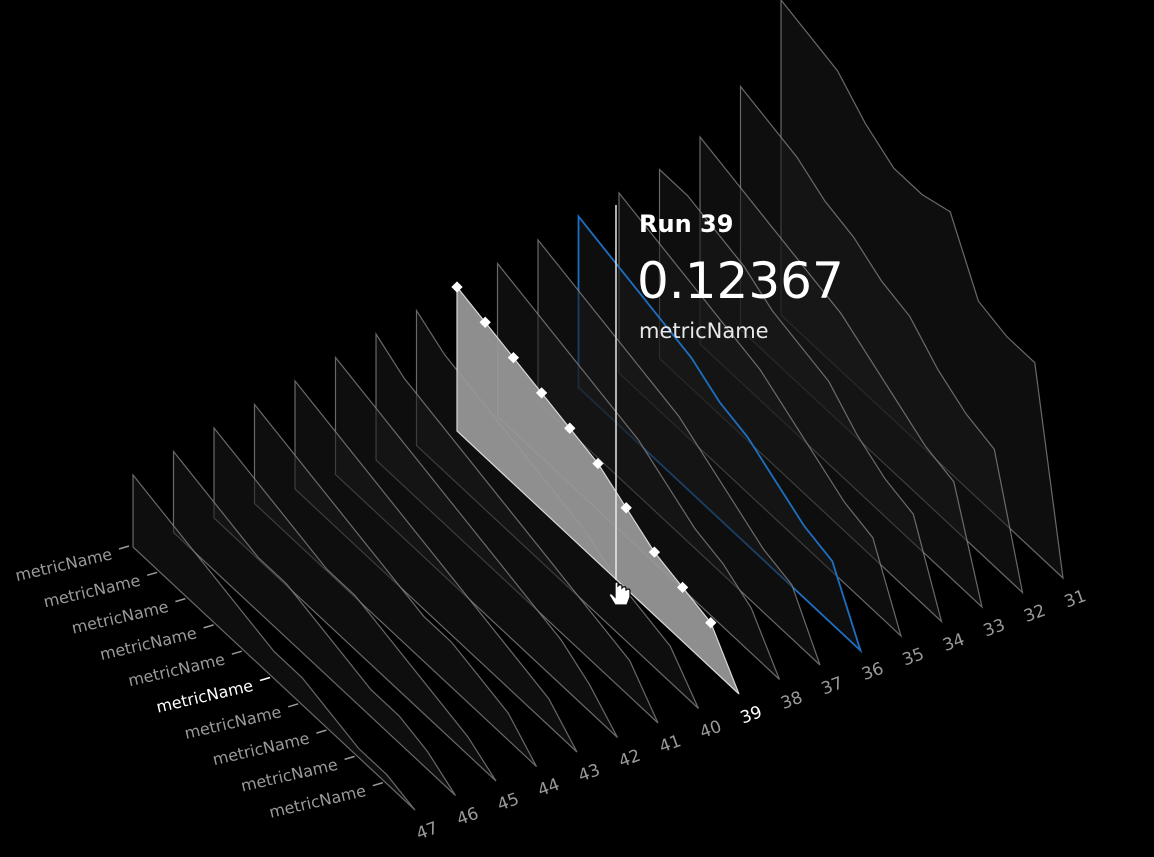 This screenshot has height=857, width=1154. I want to click on x-tick-label: 32, so click(1034, 614).